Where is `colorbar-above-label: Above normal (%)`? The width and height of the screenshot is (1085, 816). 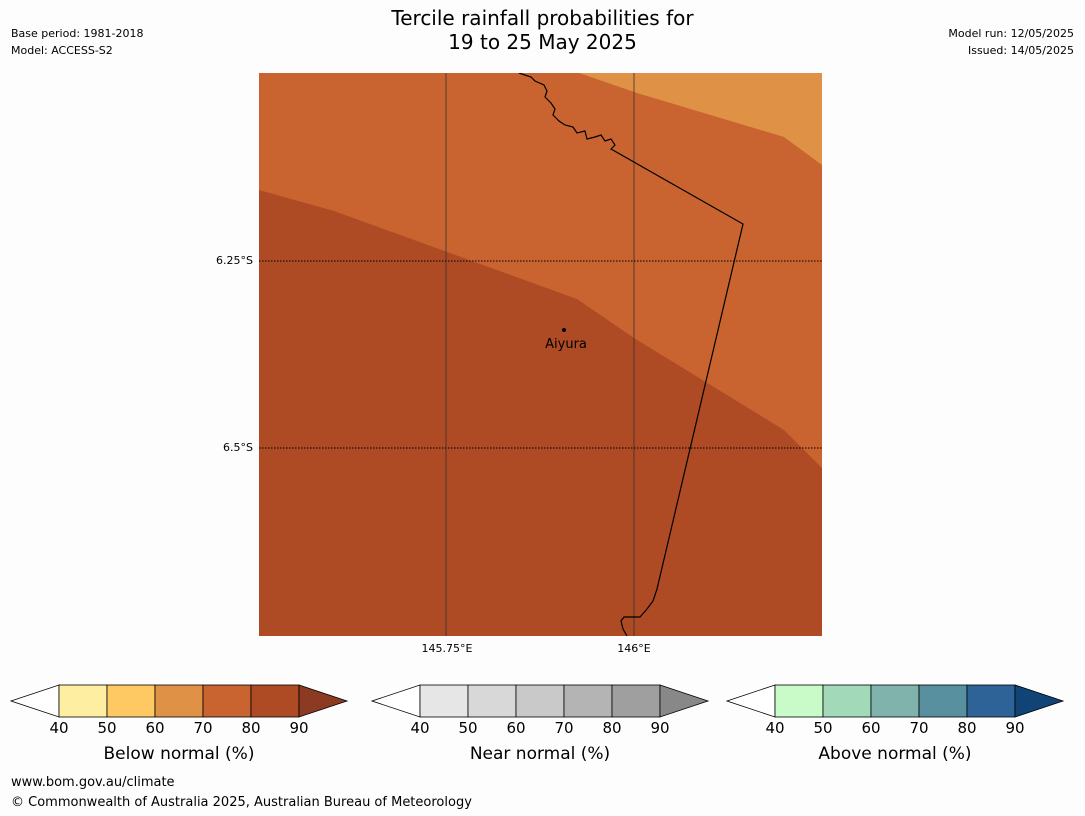 colorbar-above-label: Above normal (%) is located at coordinates (895, 754).